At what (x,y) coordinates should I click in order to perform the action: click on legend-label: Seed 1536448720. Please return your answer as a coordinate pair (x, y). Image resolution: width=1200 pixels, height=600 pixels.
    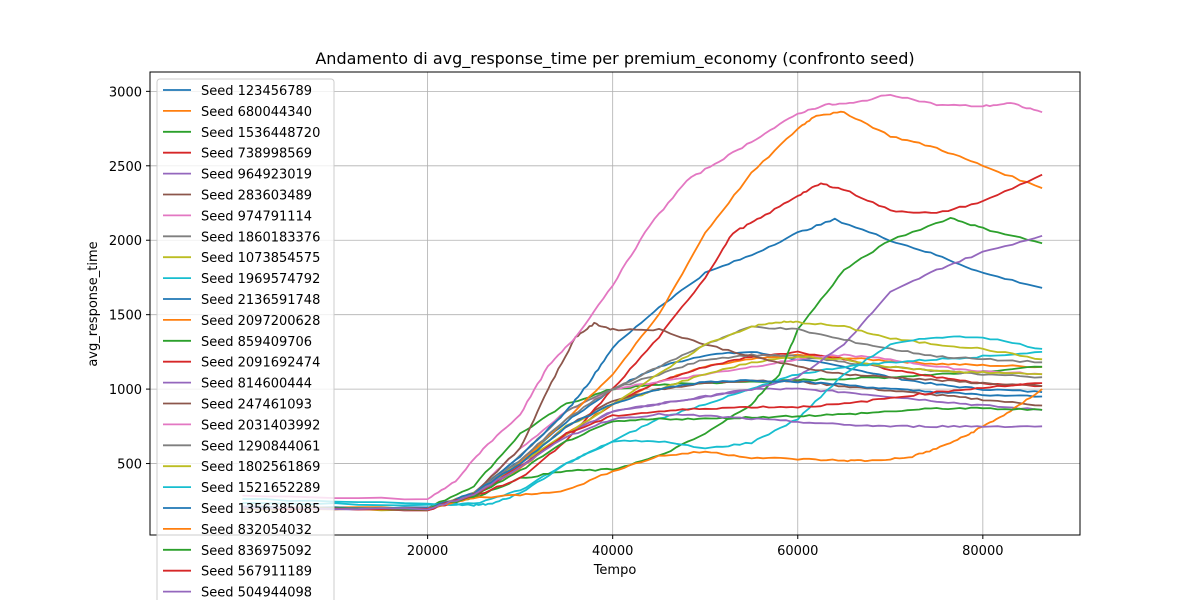
    Looking at the image, I should click on (260, 133).